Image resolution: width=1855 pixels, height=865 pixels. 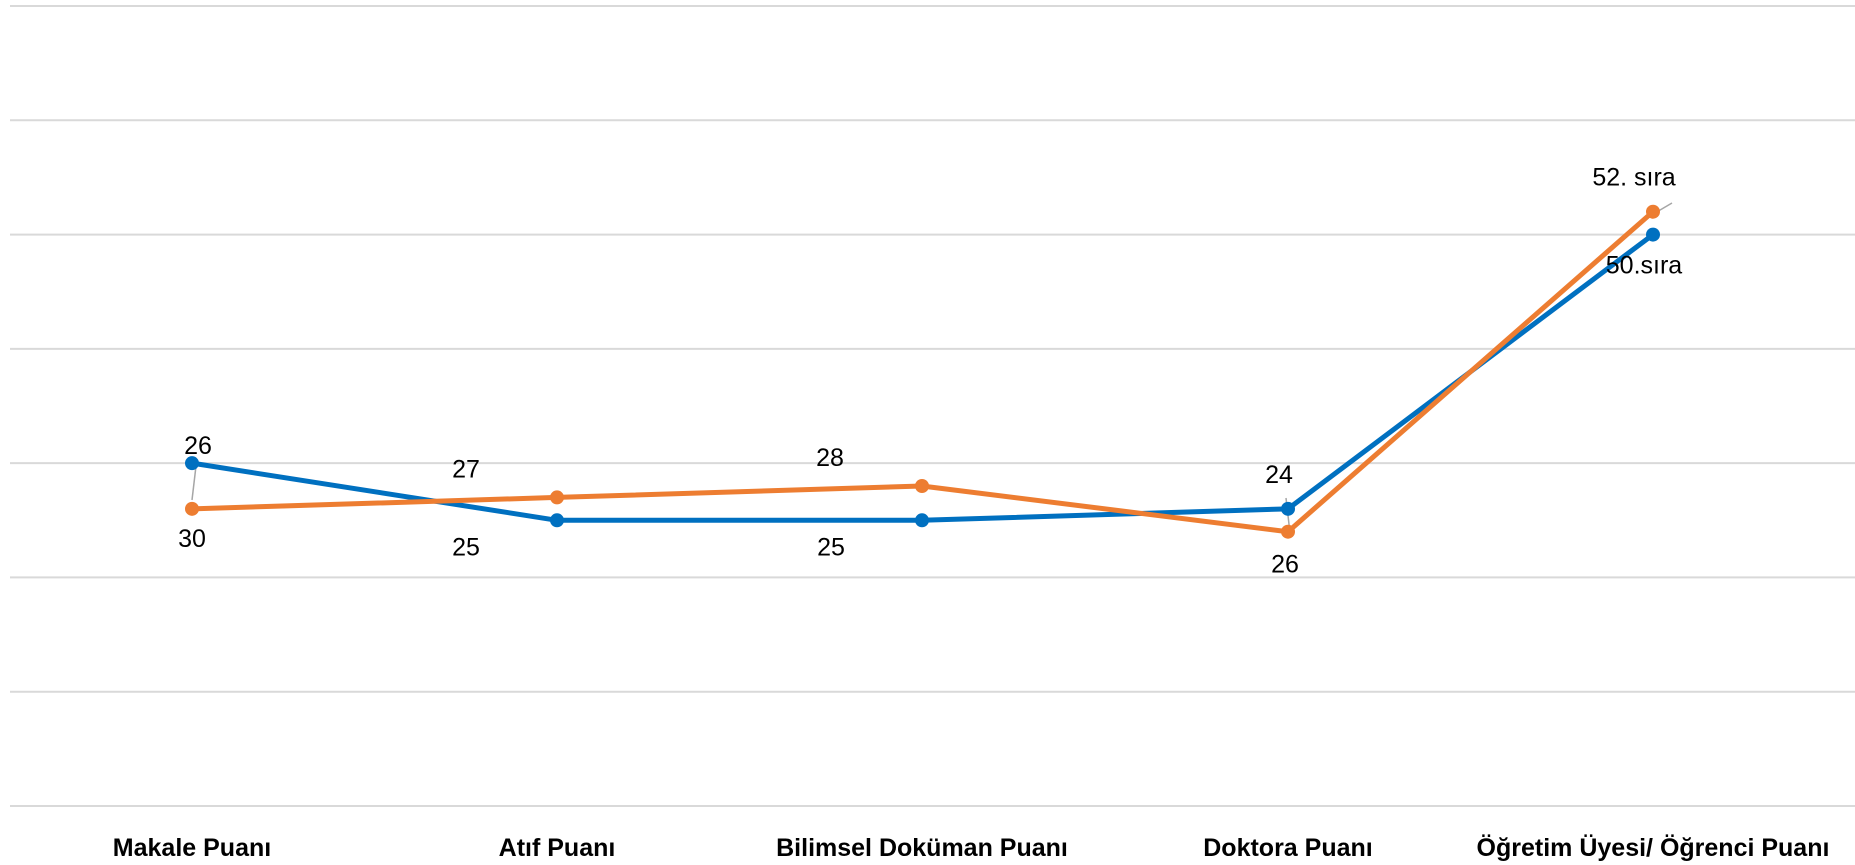 I want to click on category-label: Atıf Puanı, so click(x=557, y=848).